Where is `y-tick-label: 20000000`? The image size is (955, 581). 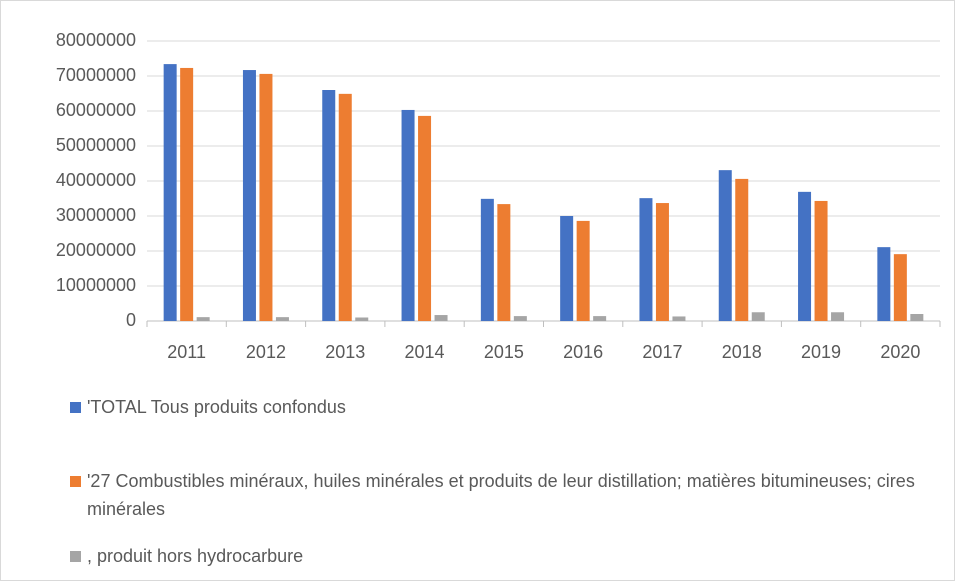
y-tick-label: 20000000 is located at coordinates (96, 250).